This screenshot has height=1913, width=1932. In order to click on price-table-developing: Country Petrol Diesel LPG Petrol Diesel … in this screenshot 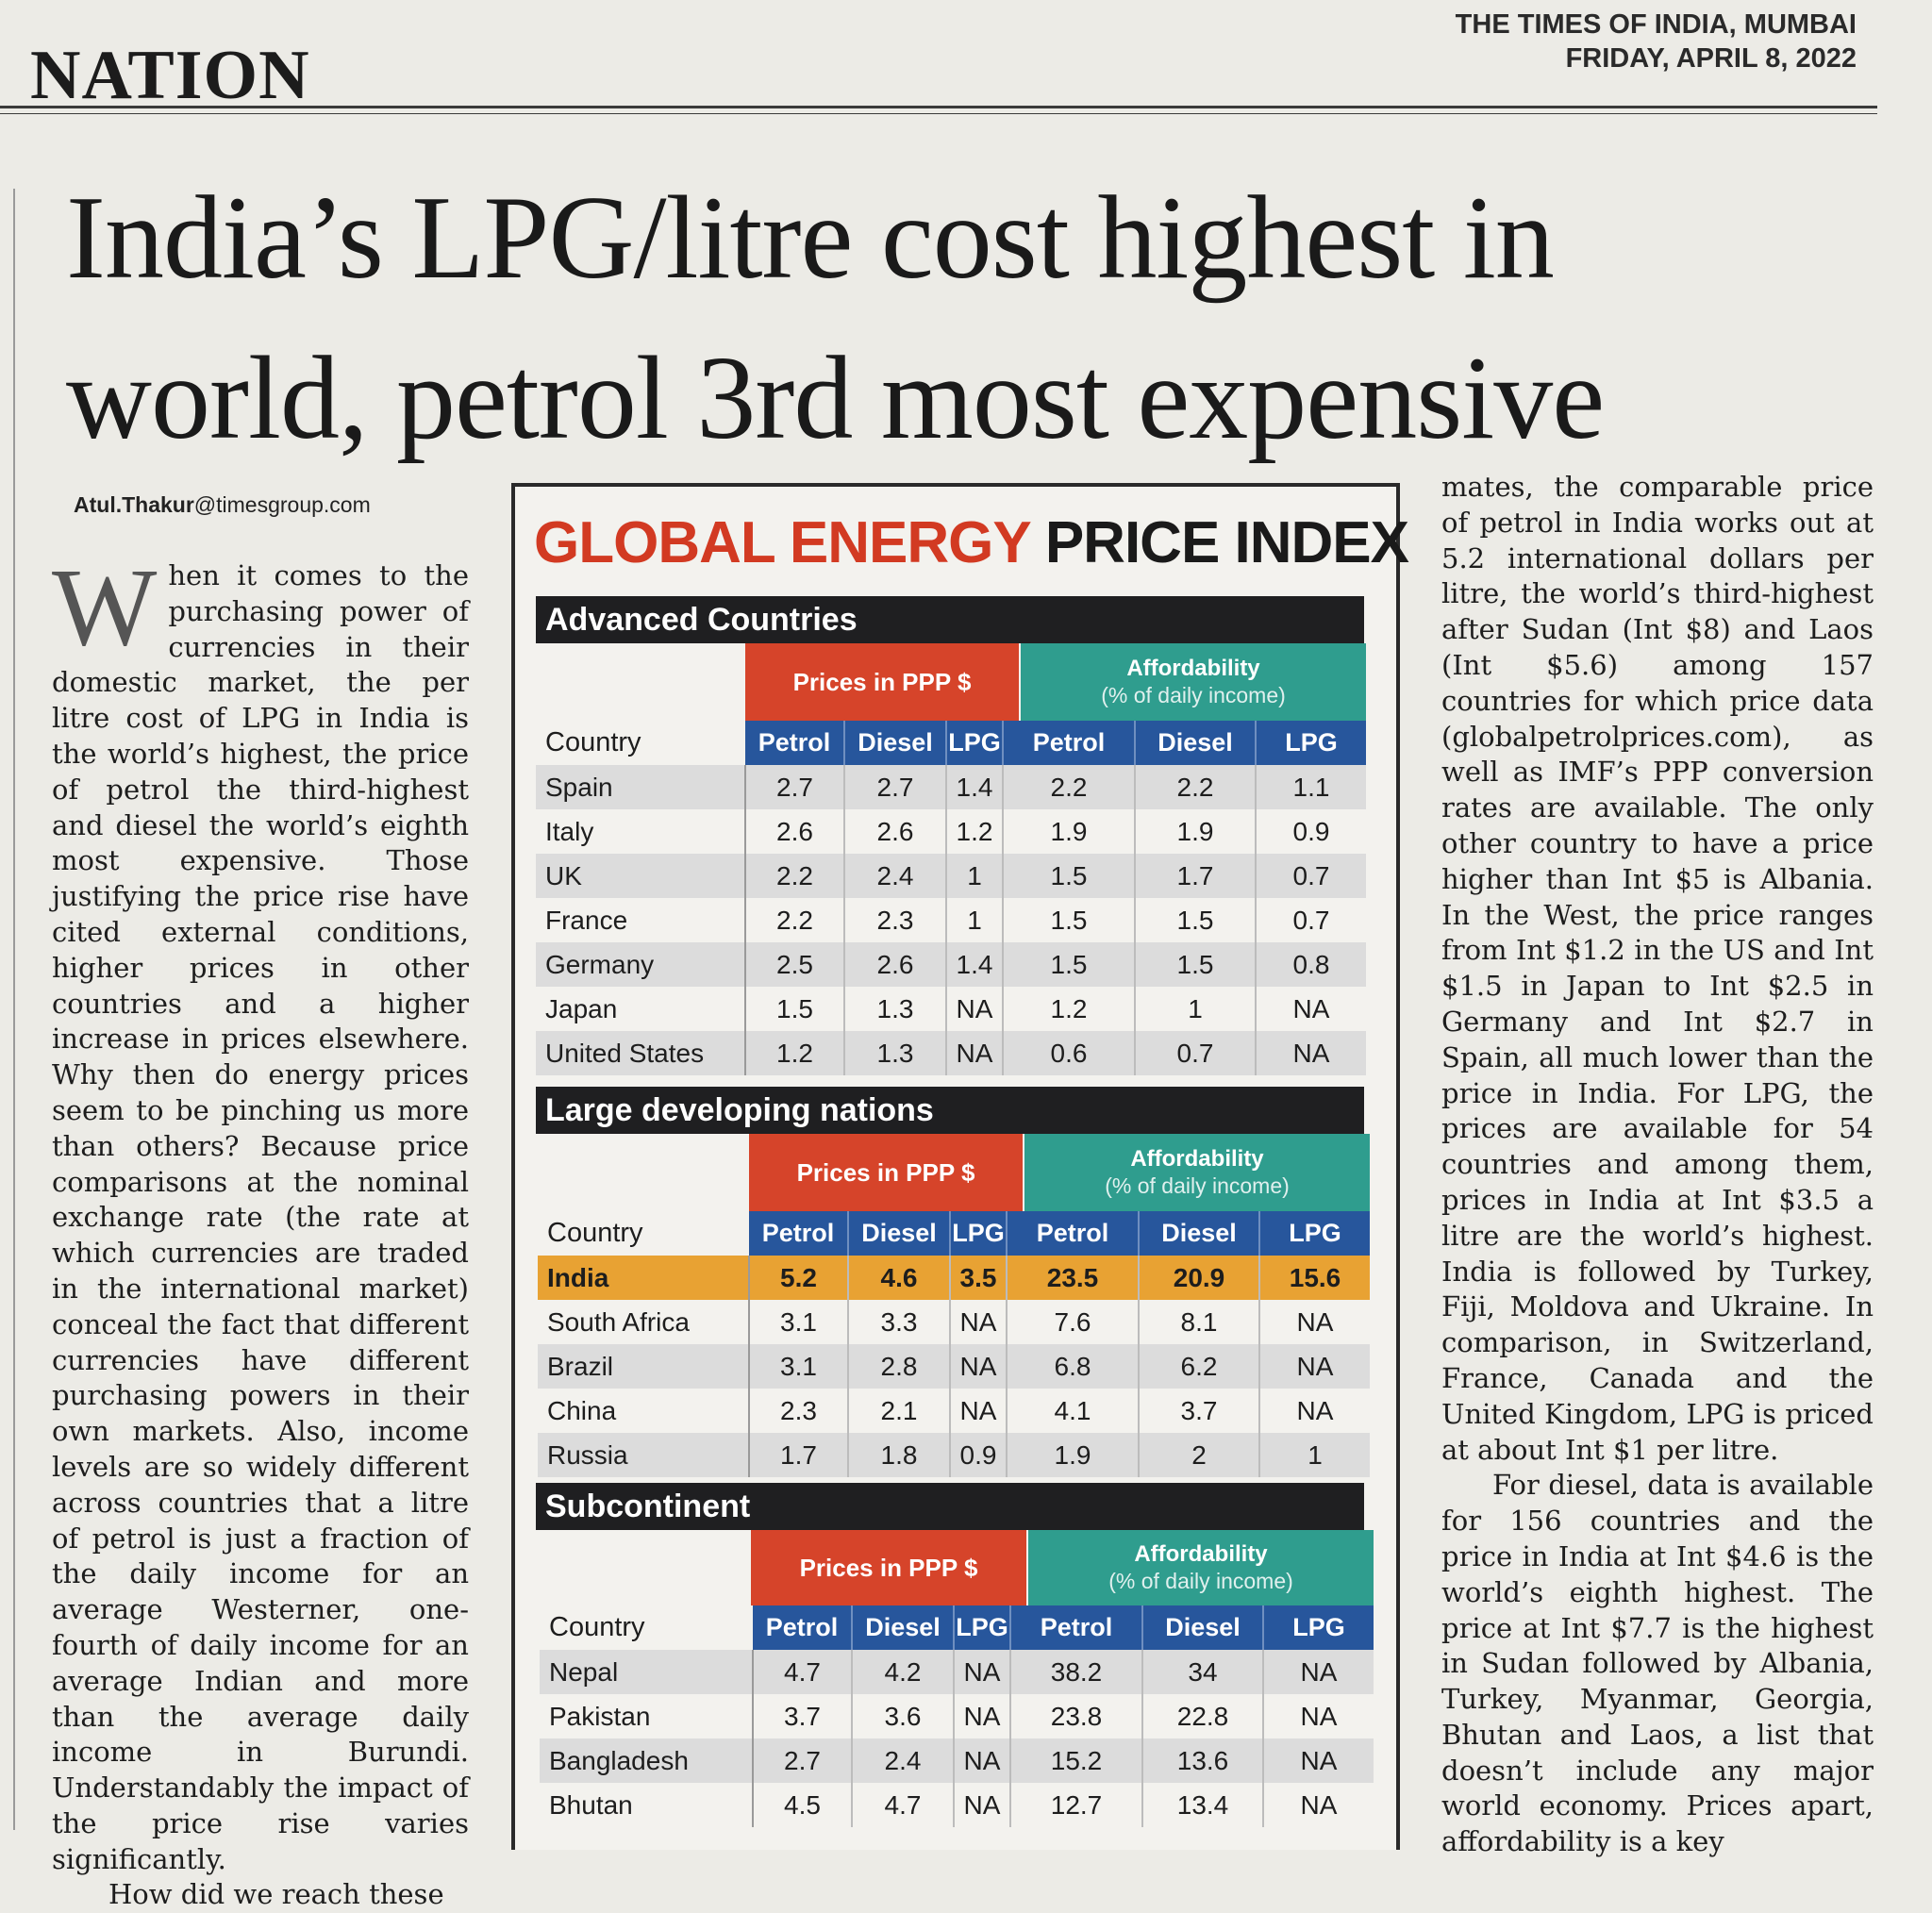, I will do `click(954, 1344)`.